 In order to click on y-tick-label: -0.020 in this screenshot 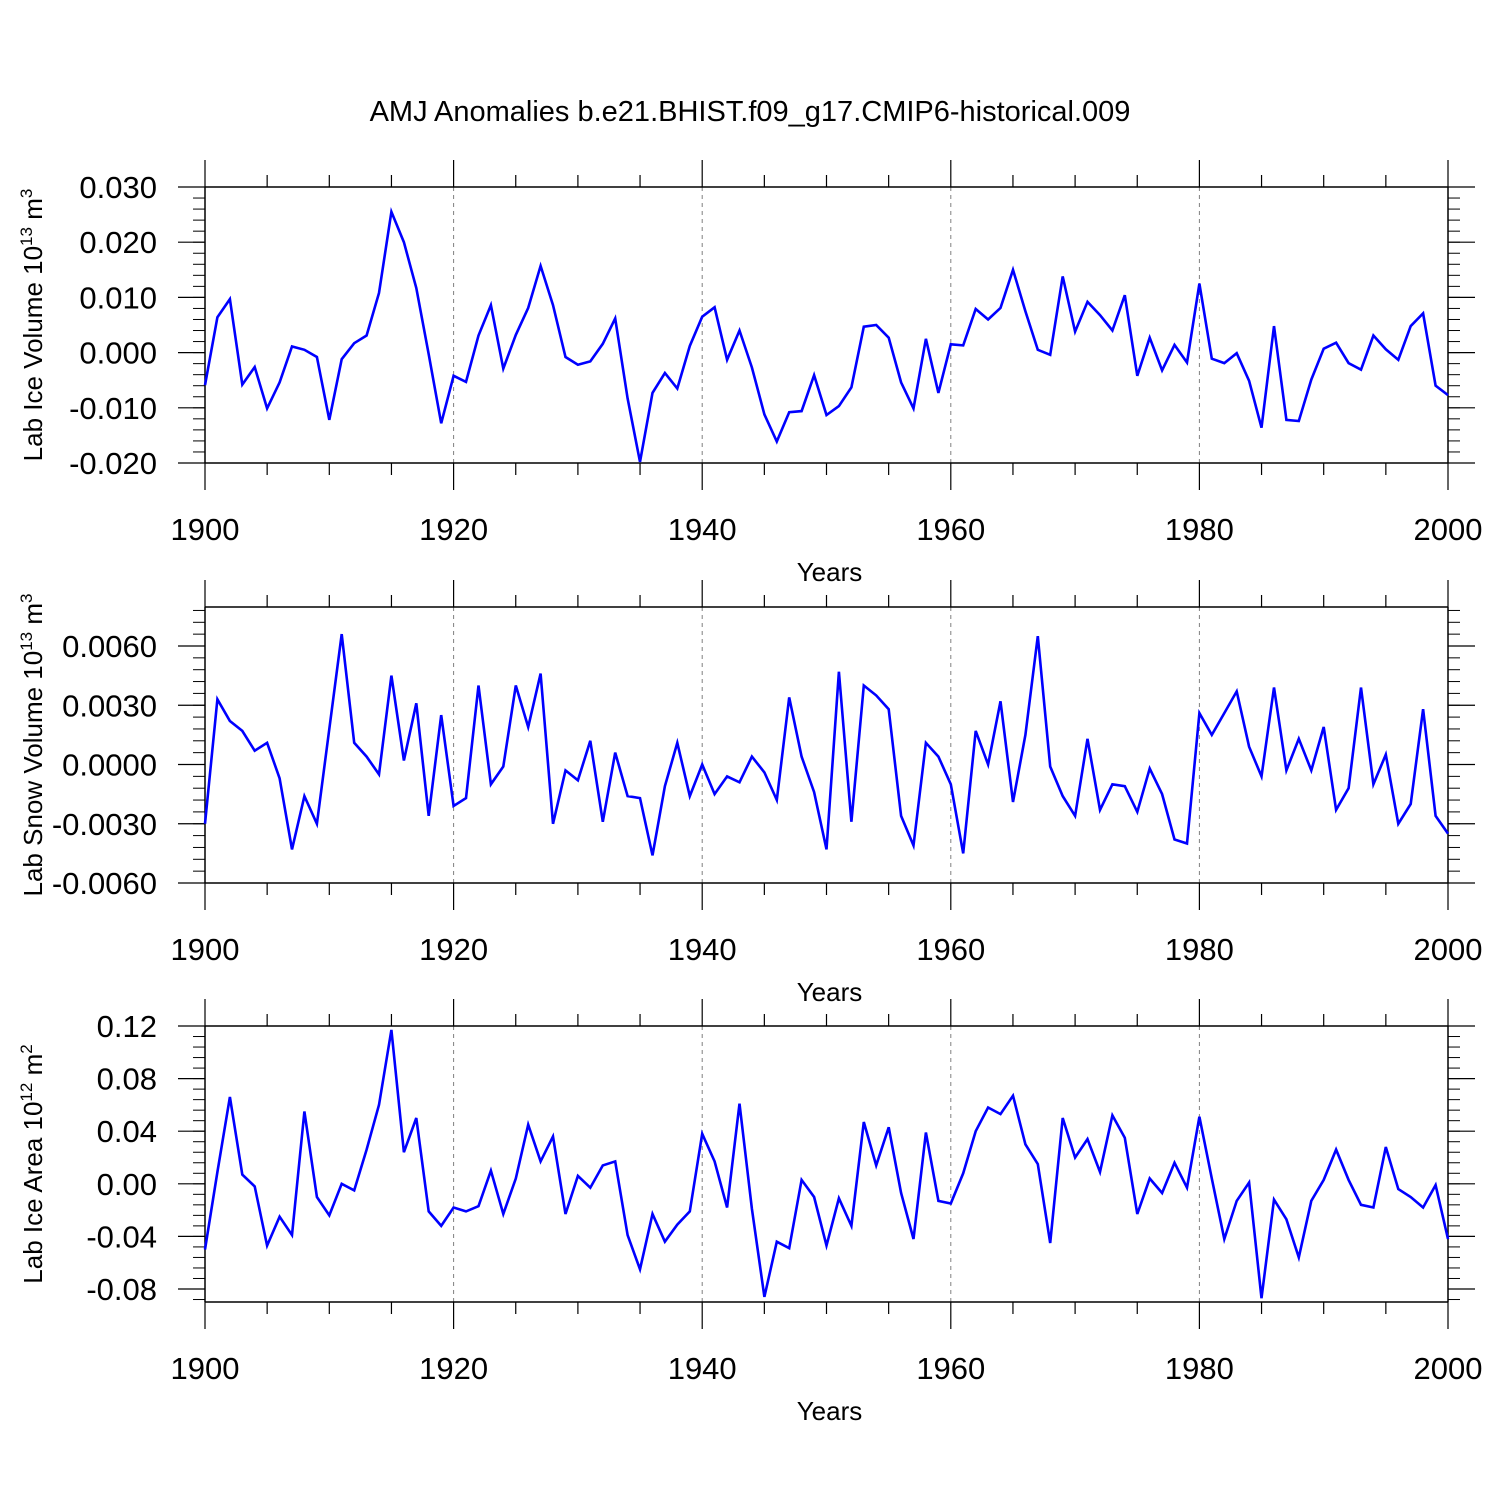, I will do `click(113, 463)`.